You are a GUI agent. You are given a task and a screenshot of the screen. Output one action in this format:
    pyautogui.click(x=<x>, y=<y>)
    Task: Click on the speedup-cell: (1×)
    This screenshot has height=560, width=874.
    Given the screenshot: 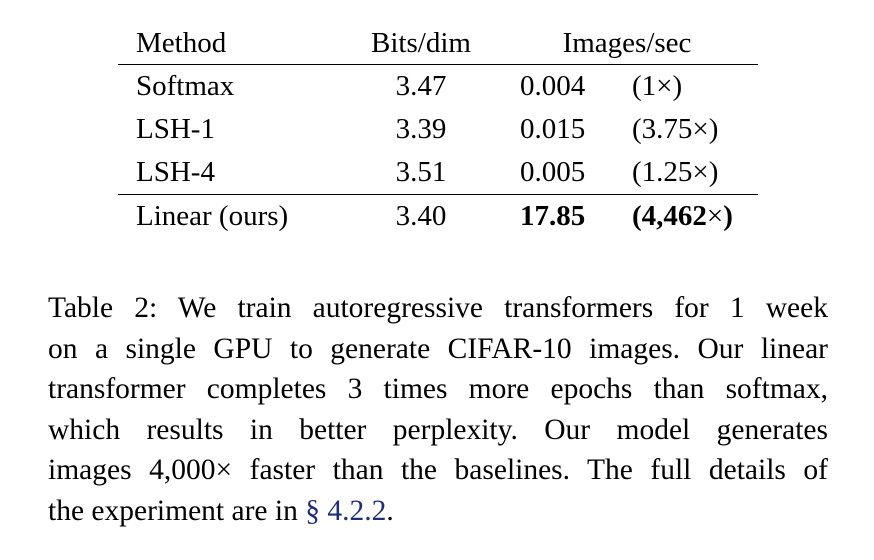 What is the action you would take?
    pyautogui.click(x=657, y=86)
    